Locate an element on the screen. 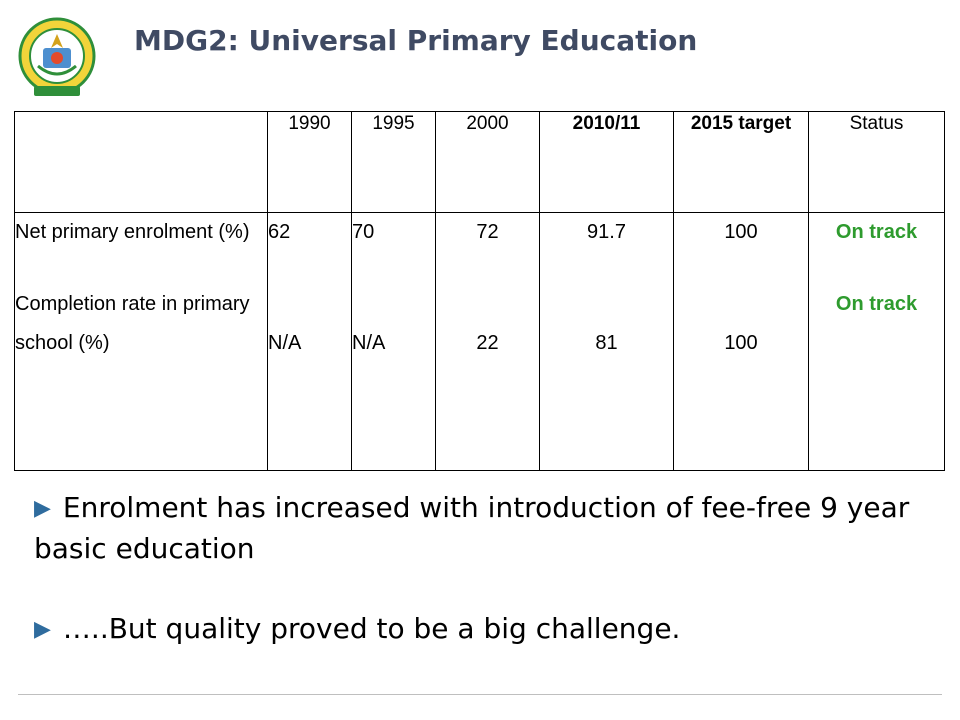 The height and width of the screenshot is (720, 960). header-year-1990: 1990 is located at coordinates (309, 162).